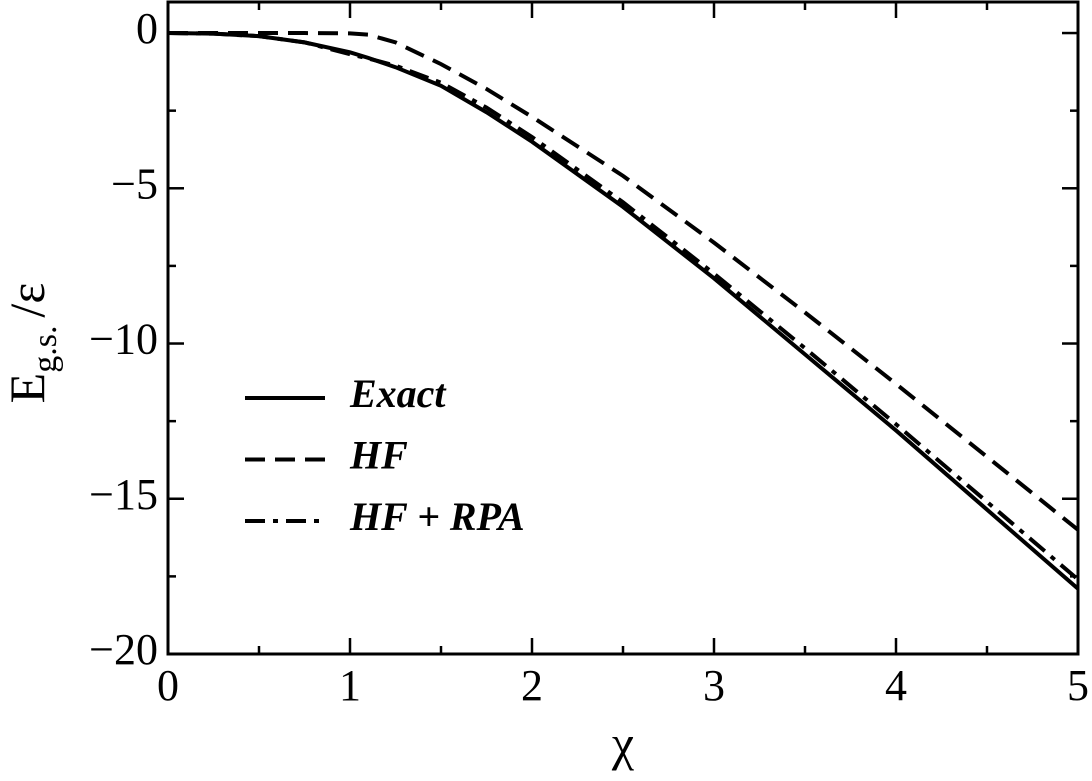 The height and width of the screenshot is (781, 1092). I want to click on y-axis-label: Eg.s. /ε, so click(32, 343).